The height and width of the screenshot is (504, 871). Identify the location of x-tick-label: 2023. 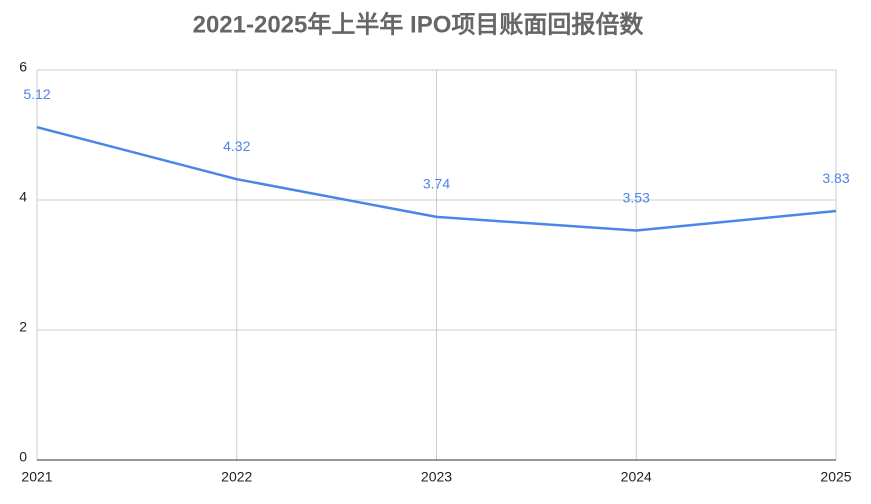
(436, 477).